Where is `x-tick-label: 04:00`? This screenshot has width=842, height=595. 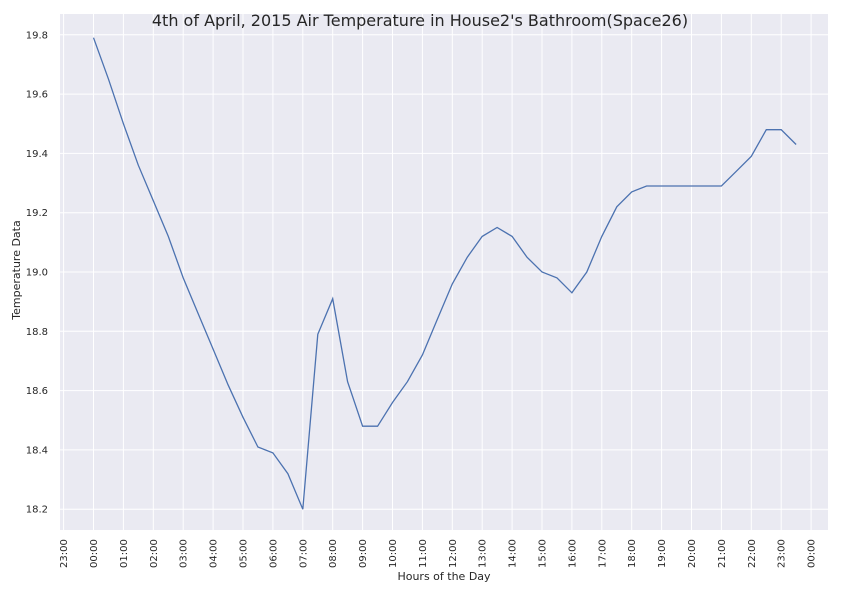 x-tick-label: 04:00 is located at coordinates (214, 553).